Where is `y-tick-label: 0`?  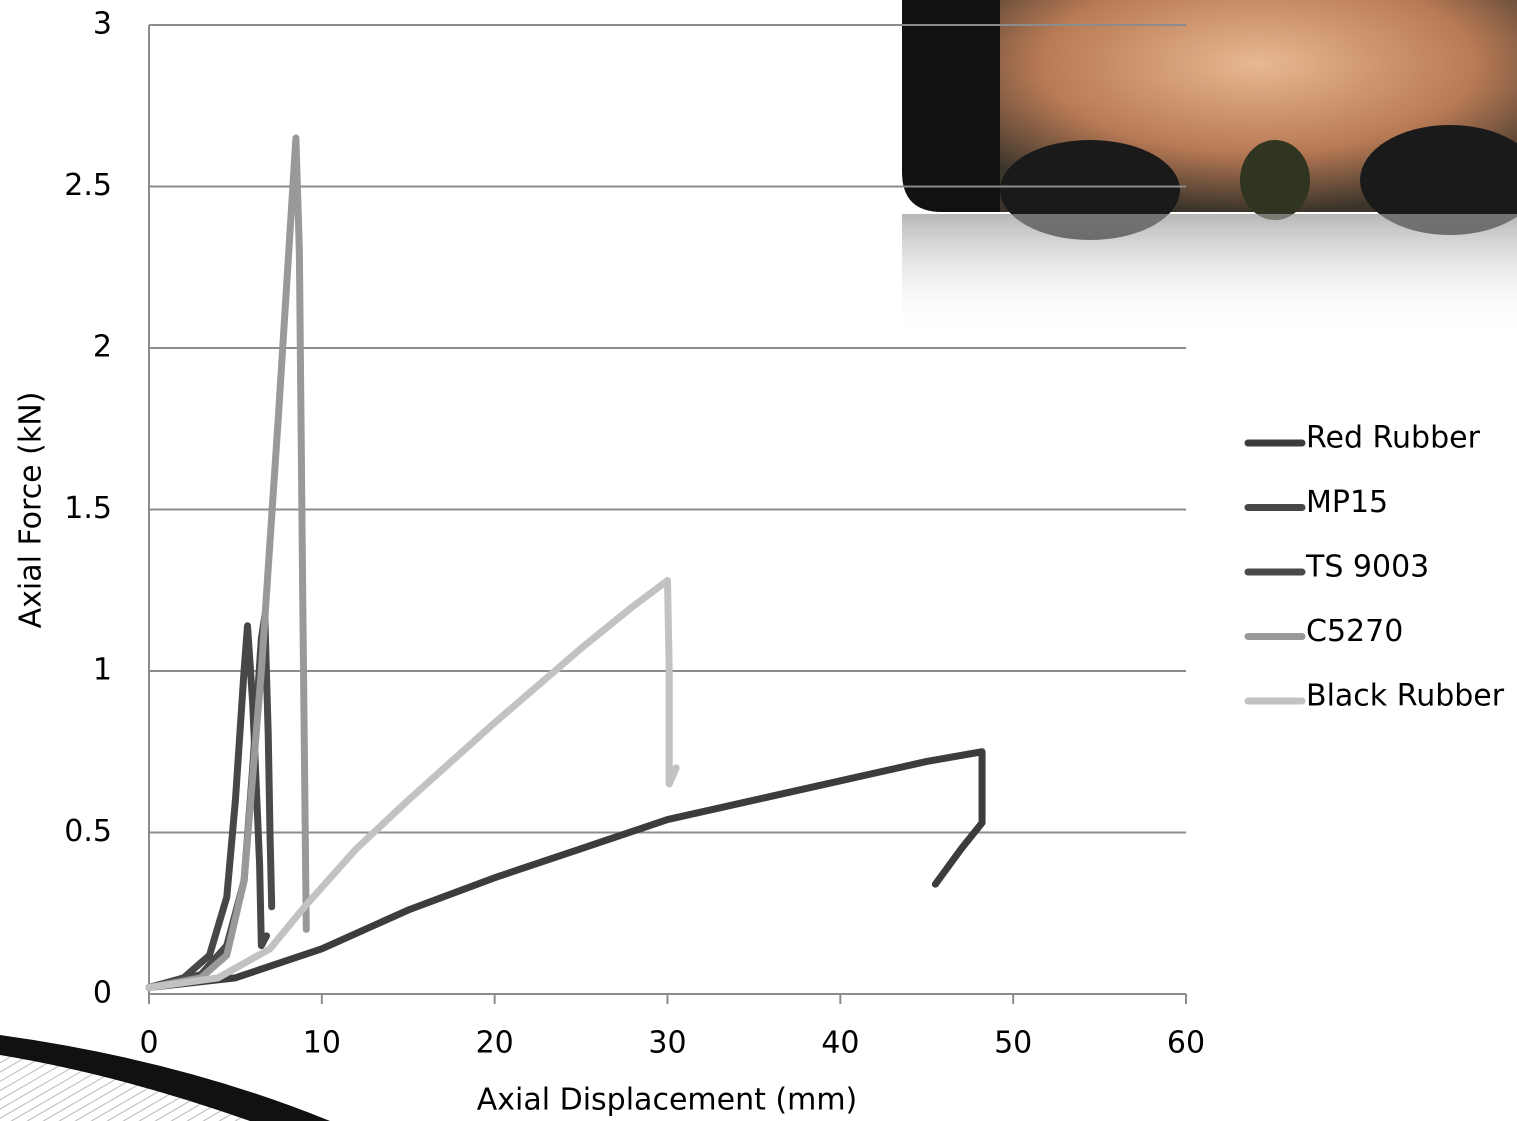
y-tick-label: 0 is located at coordinates (102, 993).